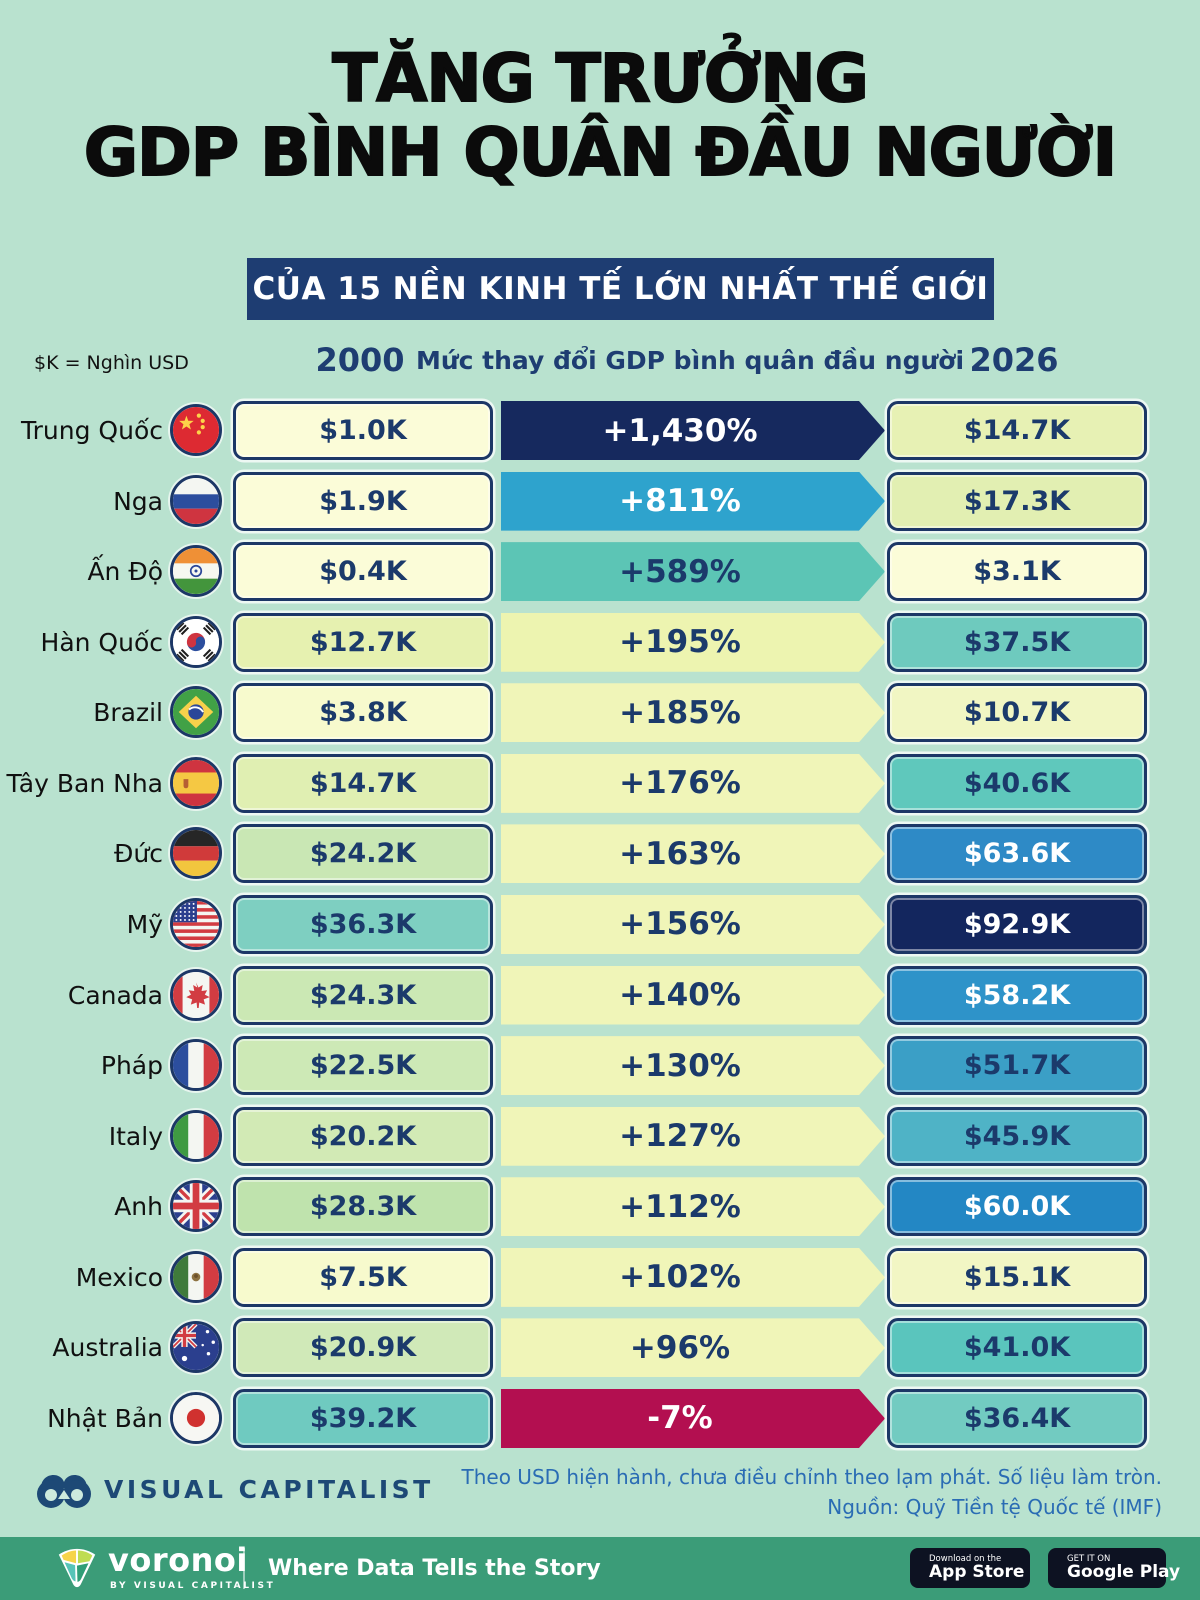  I want to click on table-row: Nhật Bản $39.2K -7% $36.4K, so click(600, 1418).